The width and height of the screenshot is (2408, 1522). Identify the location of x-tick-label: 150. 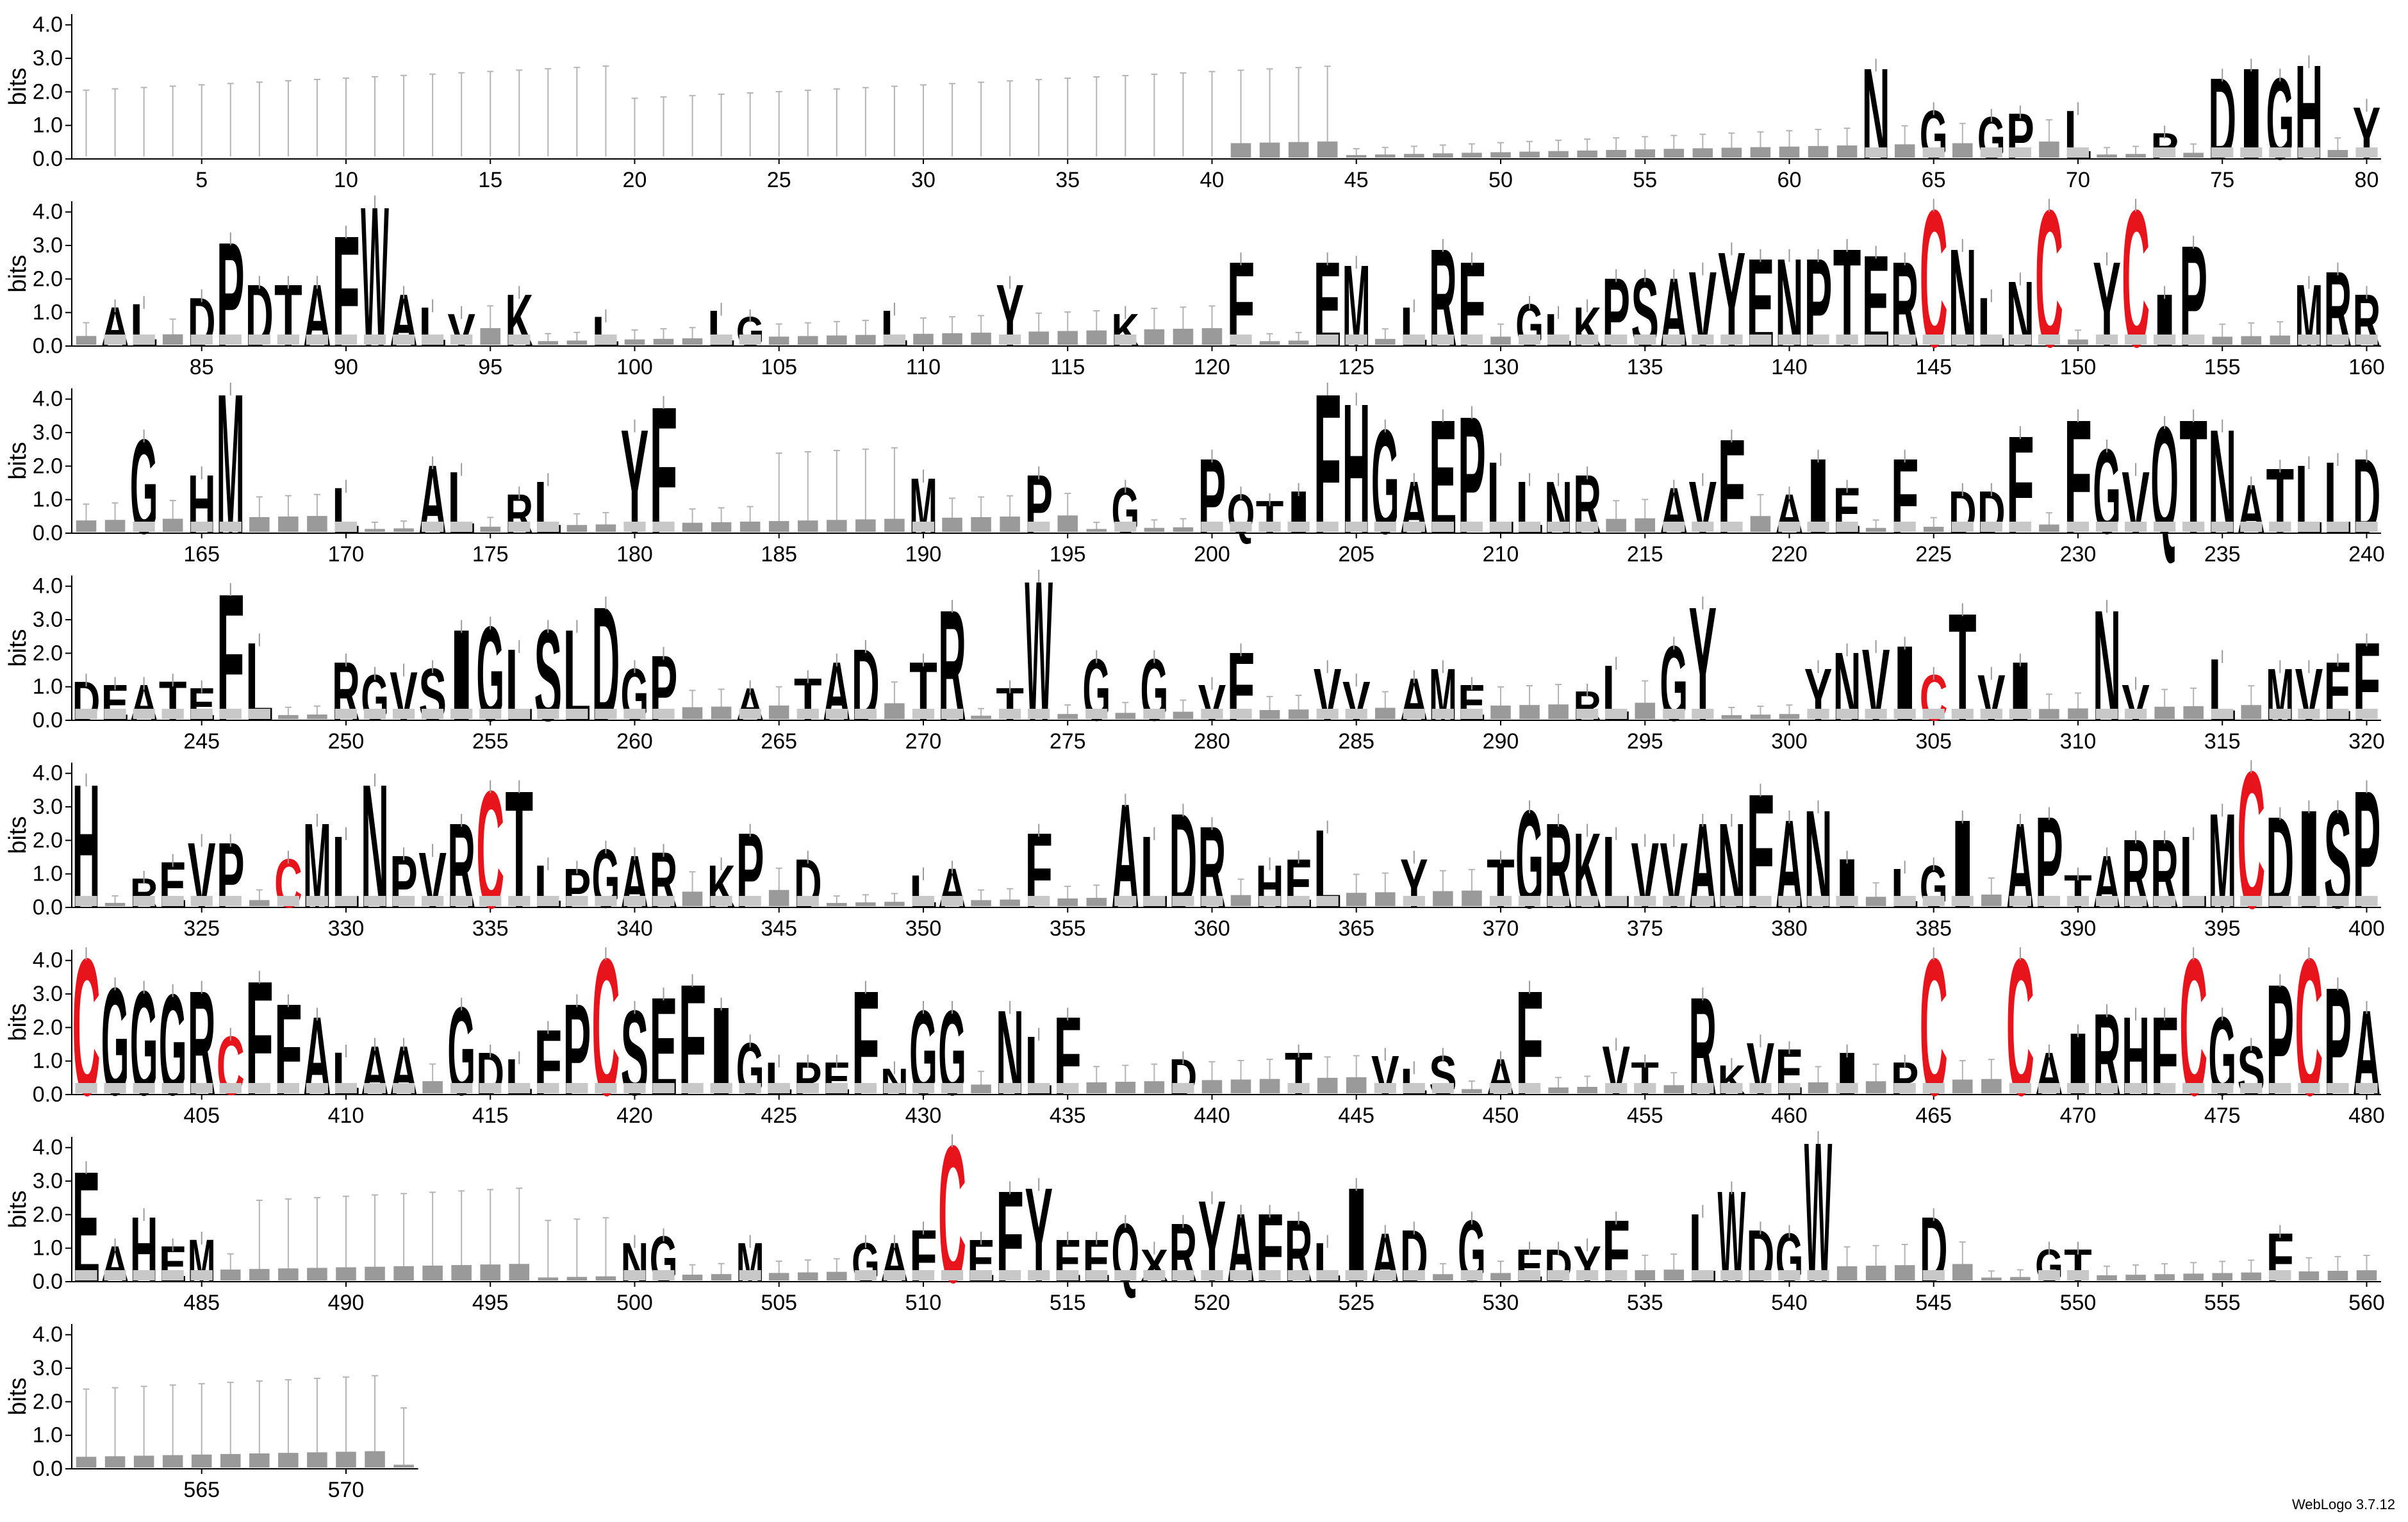
(2078, 367).